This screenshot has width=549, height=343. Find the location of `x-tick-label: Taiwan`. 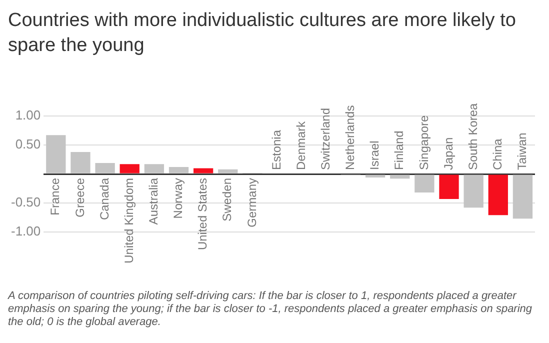

x-tick-label: Taiwan is located at coordinates (522, 151).